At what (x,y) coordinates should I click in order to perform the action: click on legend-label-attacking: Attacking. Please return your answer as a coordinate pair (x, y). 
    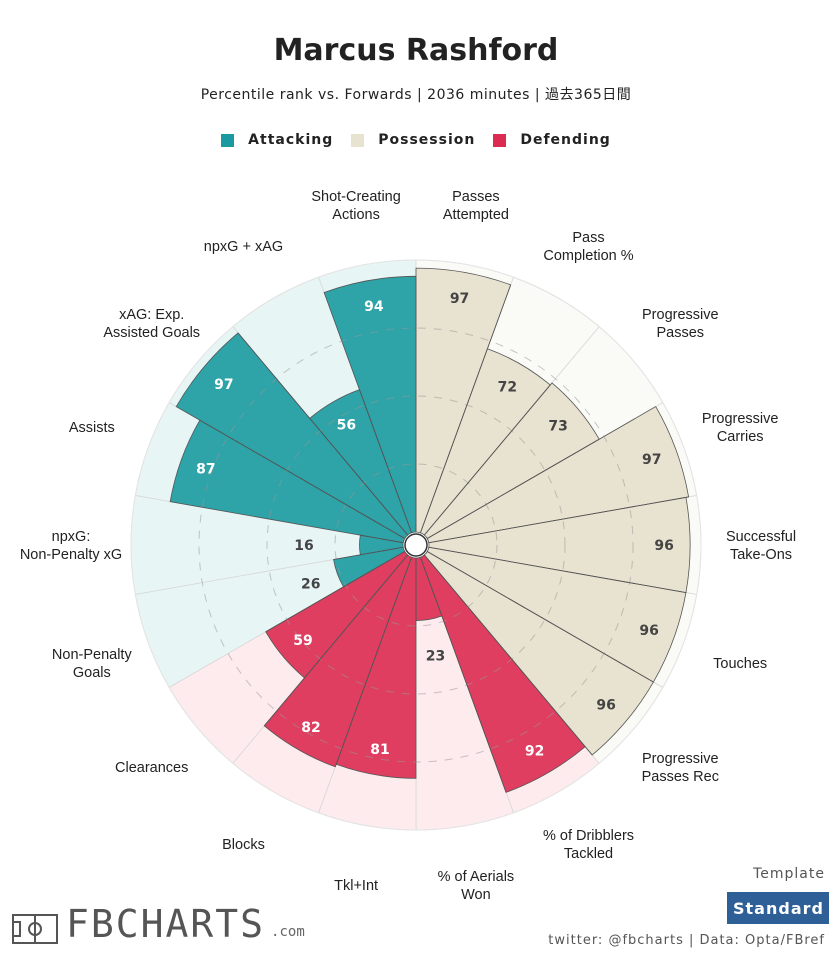
    Looking at the image, I should click on (291, 140).